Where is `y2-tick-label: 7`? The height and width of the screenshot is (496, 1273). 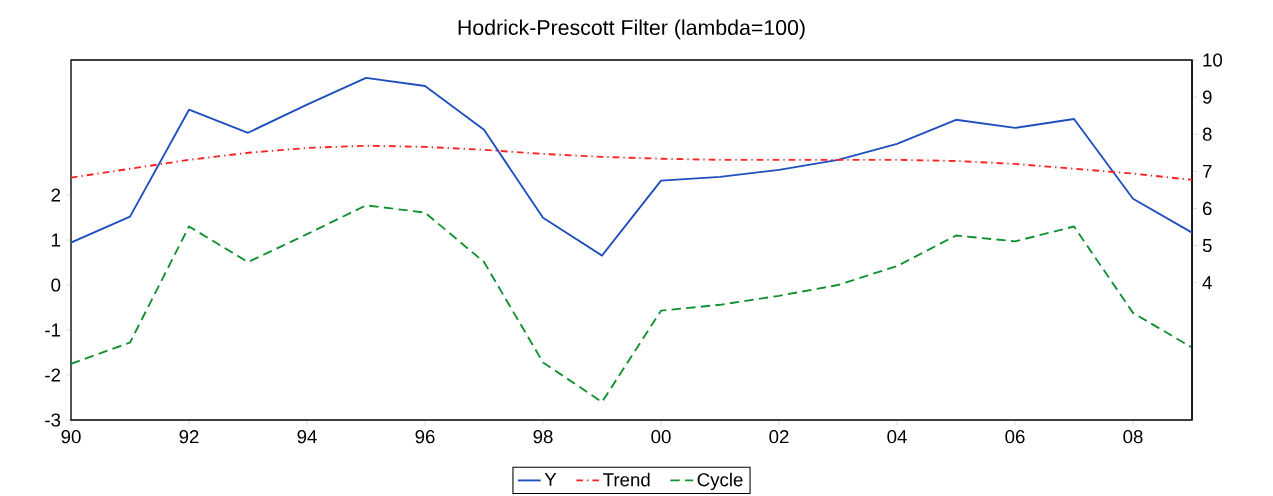 y2-tick-label: 7 is located at coordinates (1207, 171).